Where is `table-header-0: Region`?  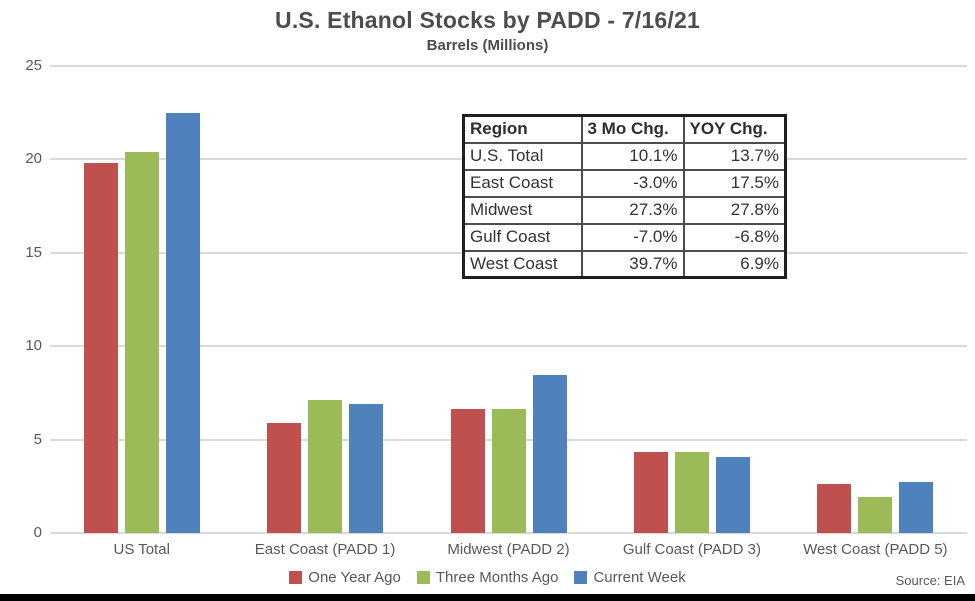 table-header-0: Region is located at coordinates (522, 129).